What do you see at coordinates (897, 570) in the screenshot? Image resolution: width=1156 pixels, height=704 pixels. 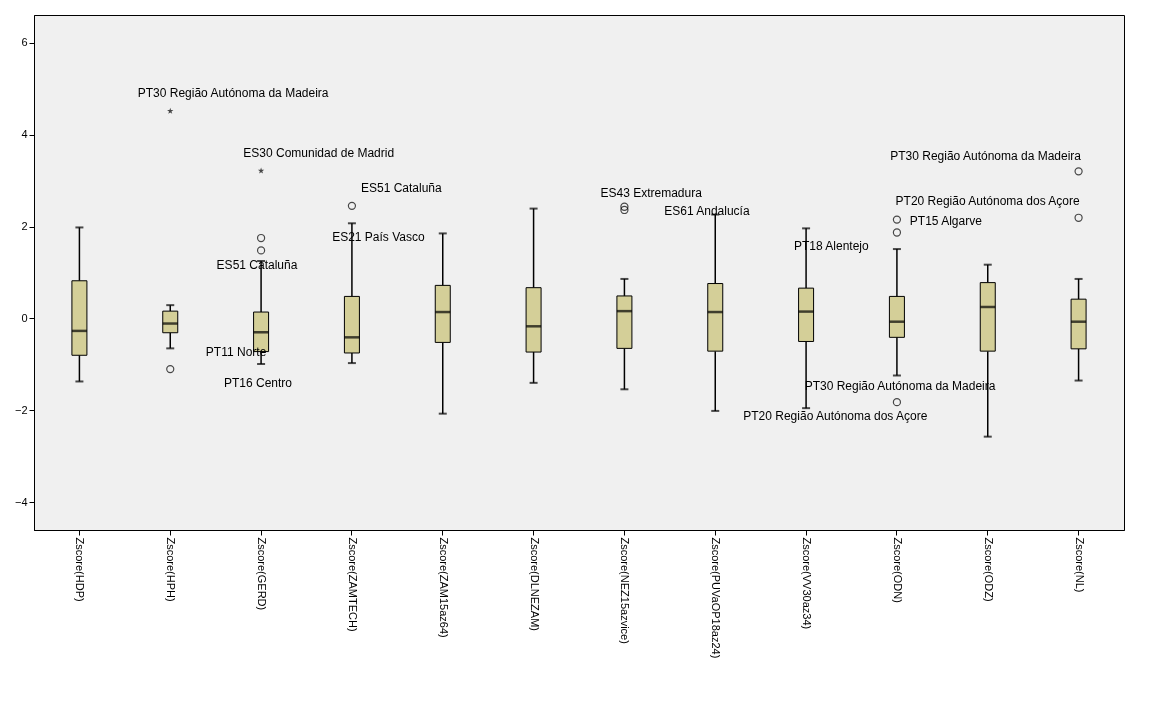 I see `x-tick-label: Zscore(ODN)` at bounding box center [897, 570].